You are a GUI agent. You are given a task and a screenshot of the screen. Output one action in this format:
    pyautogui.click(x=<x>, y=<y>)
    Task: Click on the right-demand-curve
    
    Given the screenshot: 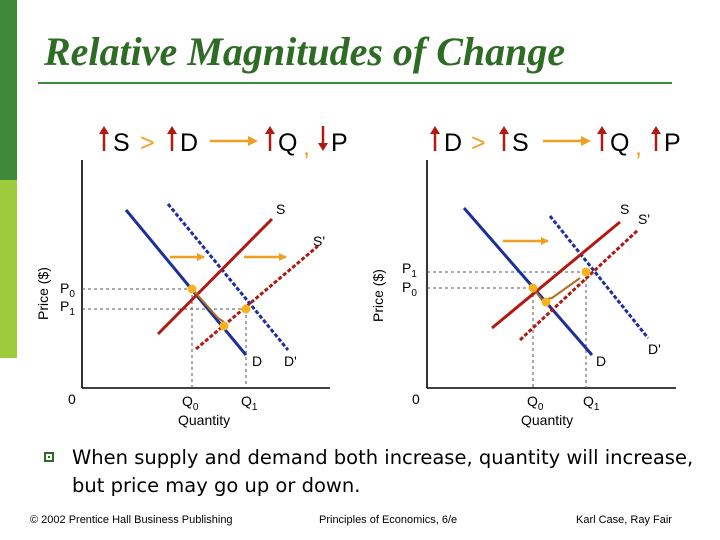 What is the action you would take?
    pyautogui.click(x=528, y=281)
    